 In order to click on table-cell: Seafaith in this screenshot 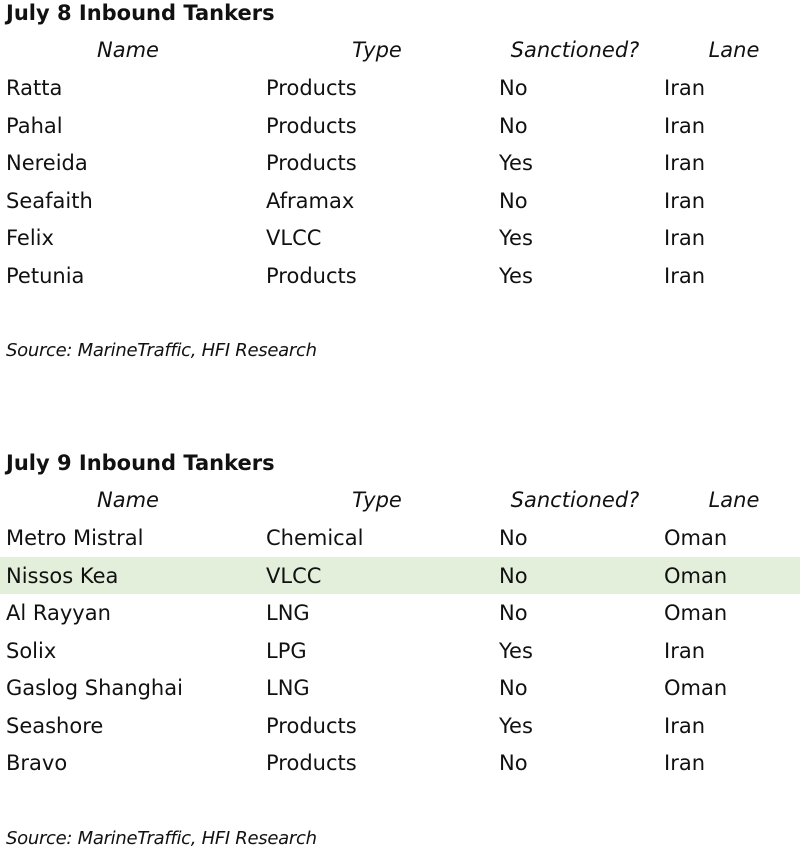, I will do `click(49, 200)`.